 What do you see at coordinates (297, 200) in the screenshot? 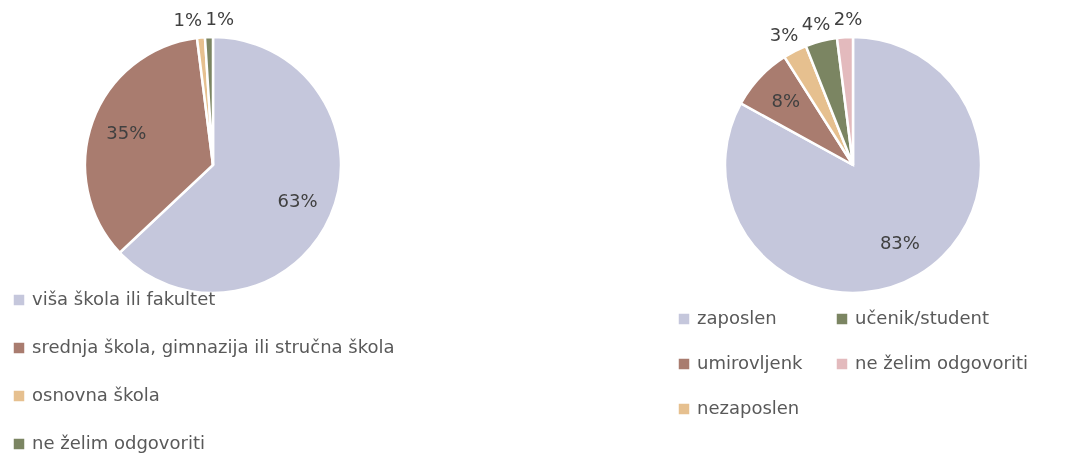
I see `data-label: 63%` at bounding box center [297, 200].